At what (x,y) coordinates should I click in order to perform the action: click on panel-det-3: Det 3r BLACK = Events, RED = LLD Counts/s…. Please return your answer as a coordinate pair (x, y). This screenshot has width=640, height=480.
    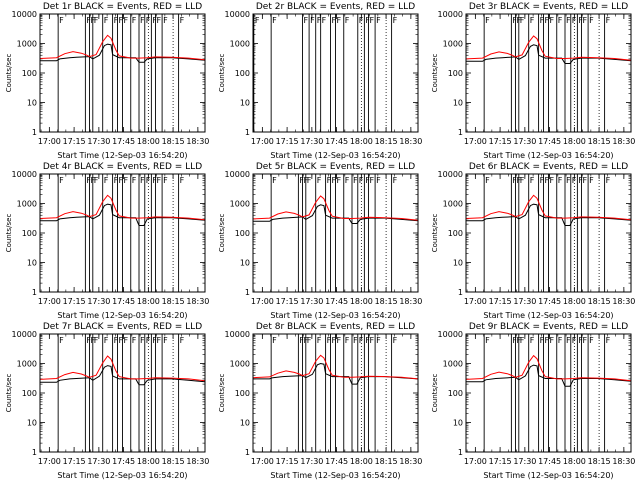
    Looking at the image, I should click on (533, 81).